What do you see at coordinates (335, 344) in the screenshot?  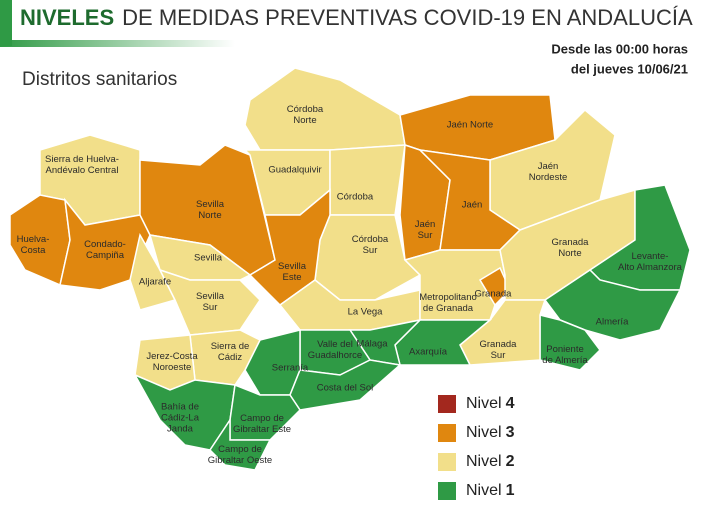 I see `district-label: Valle del` at bounding box center [335, 344].